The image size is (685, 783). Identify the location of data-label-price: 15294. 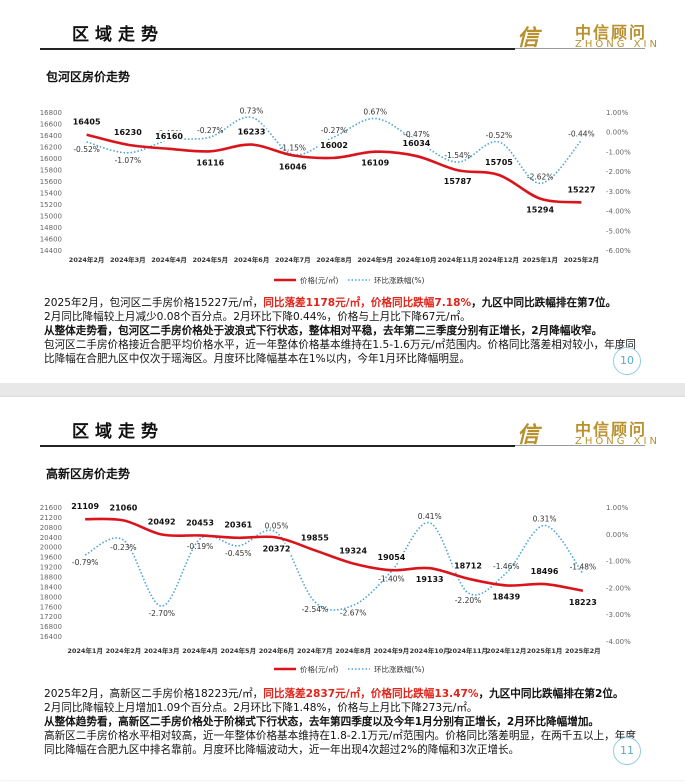
(540, 210).